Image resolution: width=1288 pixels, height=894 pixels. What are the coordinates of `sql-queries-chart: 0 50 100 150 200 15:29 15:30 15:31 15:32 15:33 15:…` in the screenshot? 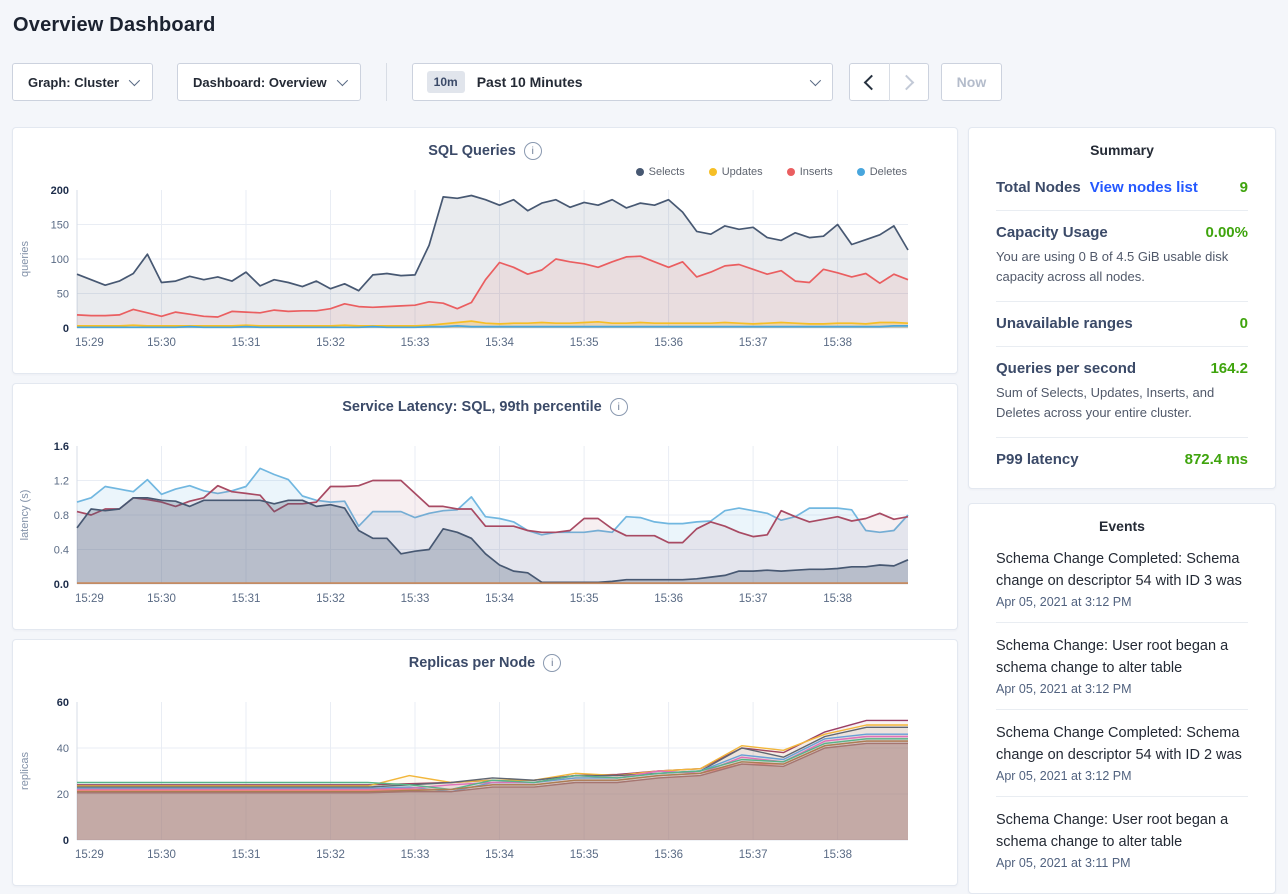 It's located at (485, 270).